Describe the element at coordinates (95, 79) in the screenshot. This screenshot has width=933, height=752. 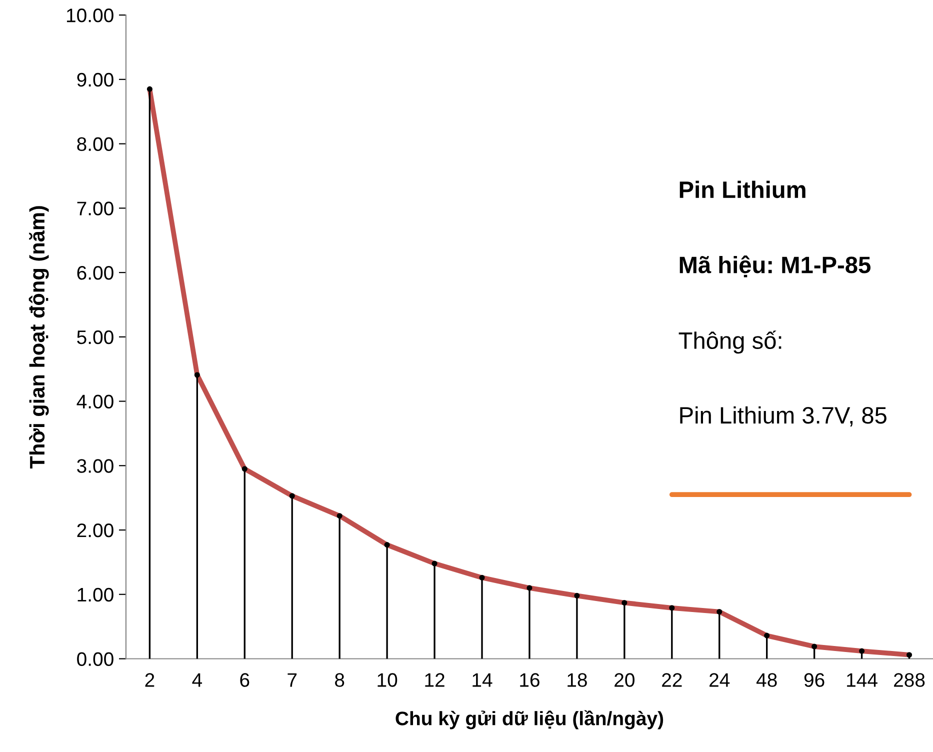
I see `y-tick-label: 9.00` at that location.